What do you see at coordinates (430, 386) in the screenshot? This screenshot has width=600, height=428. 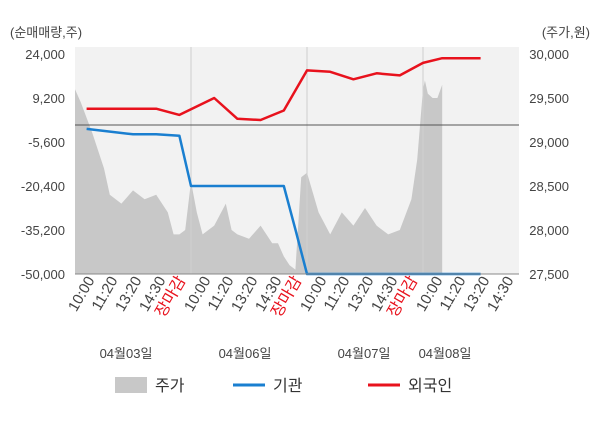 I see `legend-label-foreign: 외국인` at bounding box center [430, 386].